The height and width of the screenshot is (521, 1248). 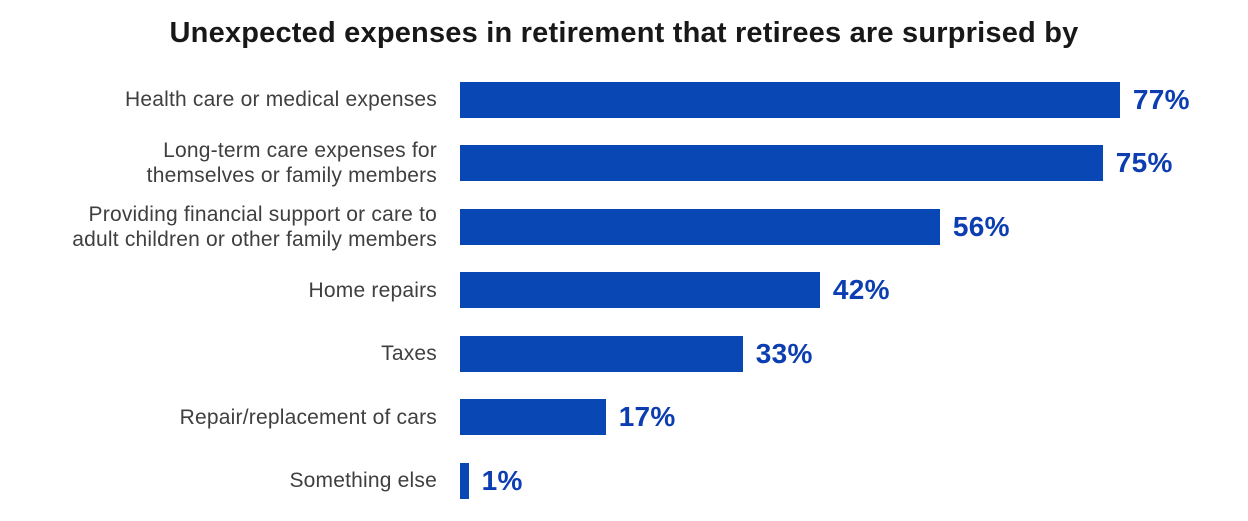 I want to click on value-label: 42%, so click(x=861, y=290).